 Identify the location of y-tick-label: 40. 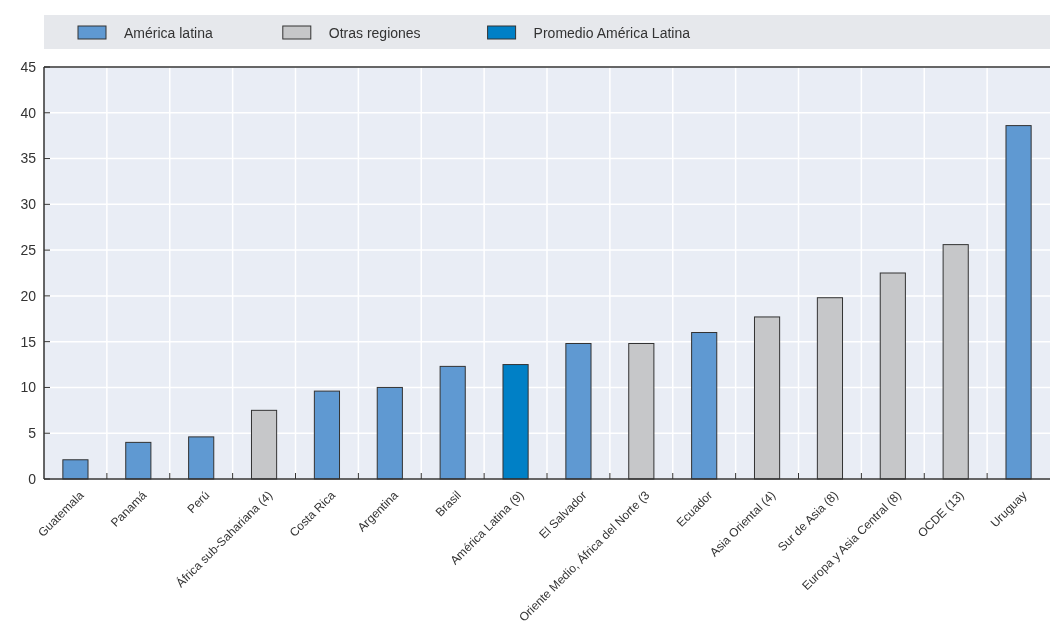
(28, 112).